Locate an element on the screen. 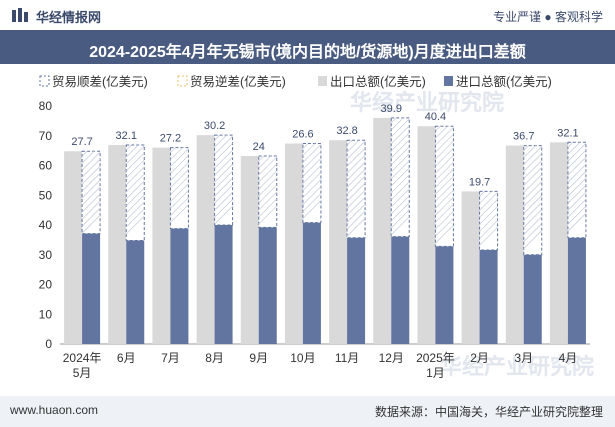  y-tick-label: 80 is located at coordinates (46, 106).